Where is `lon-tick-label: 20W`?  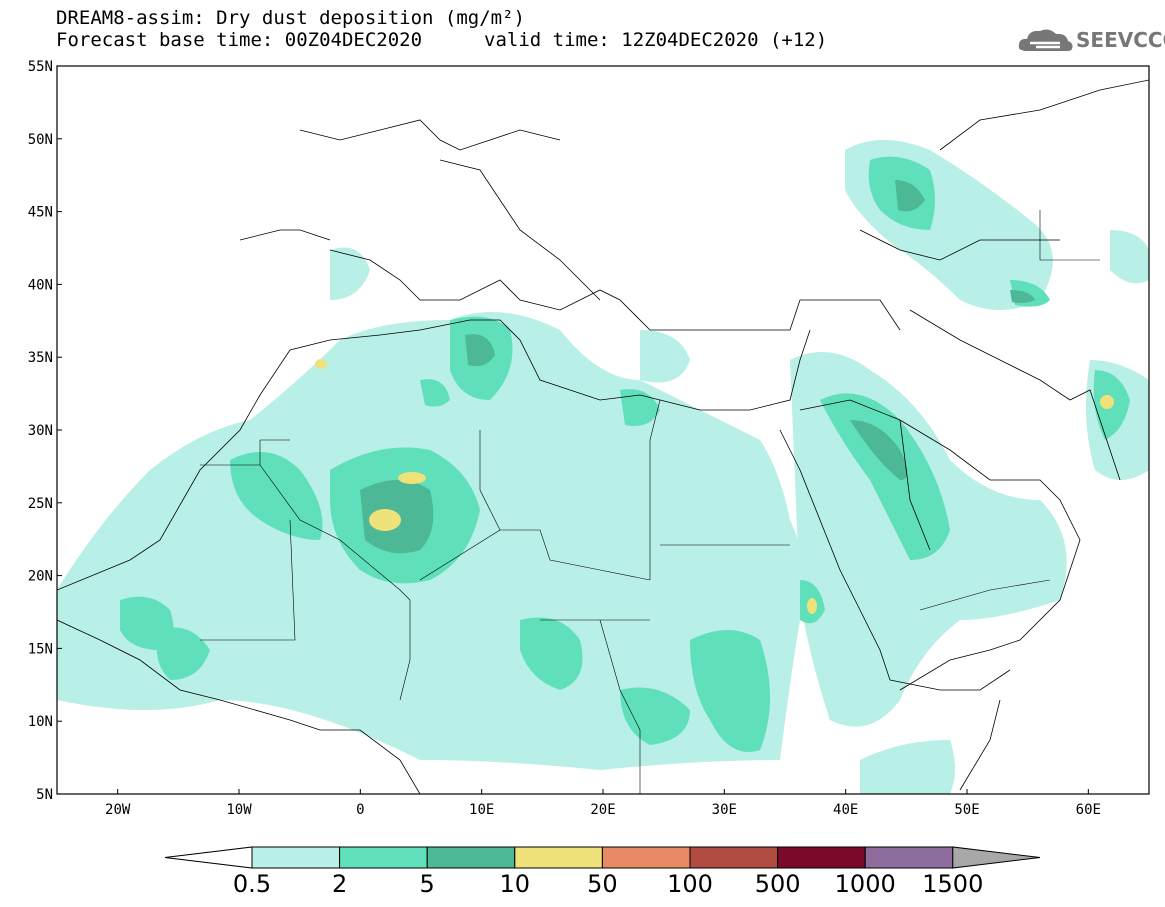 lon-tick-label: 20W is located at coordinates (118, 810).